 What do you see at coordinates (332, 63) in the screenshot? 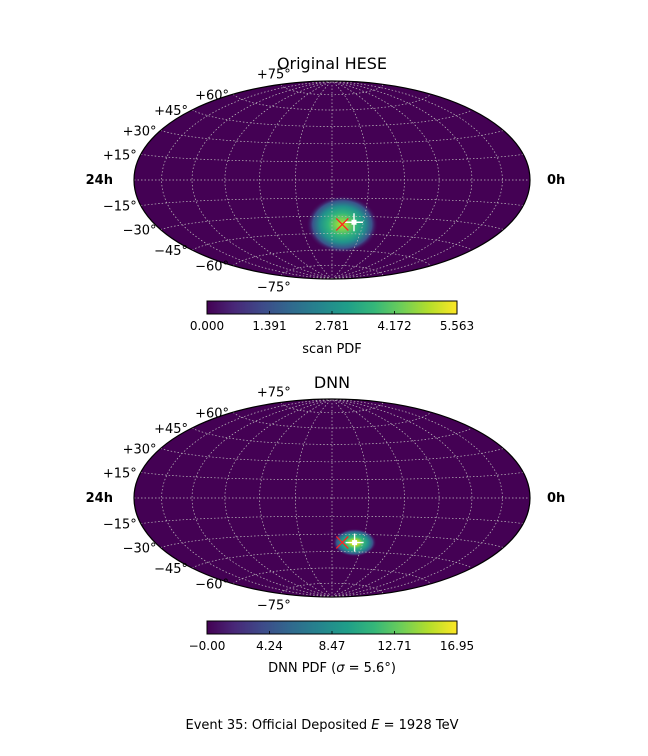
I see `map-title: Original HESE` at bounding box center [332, 63].